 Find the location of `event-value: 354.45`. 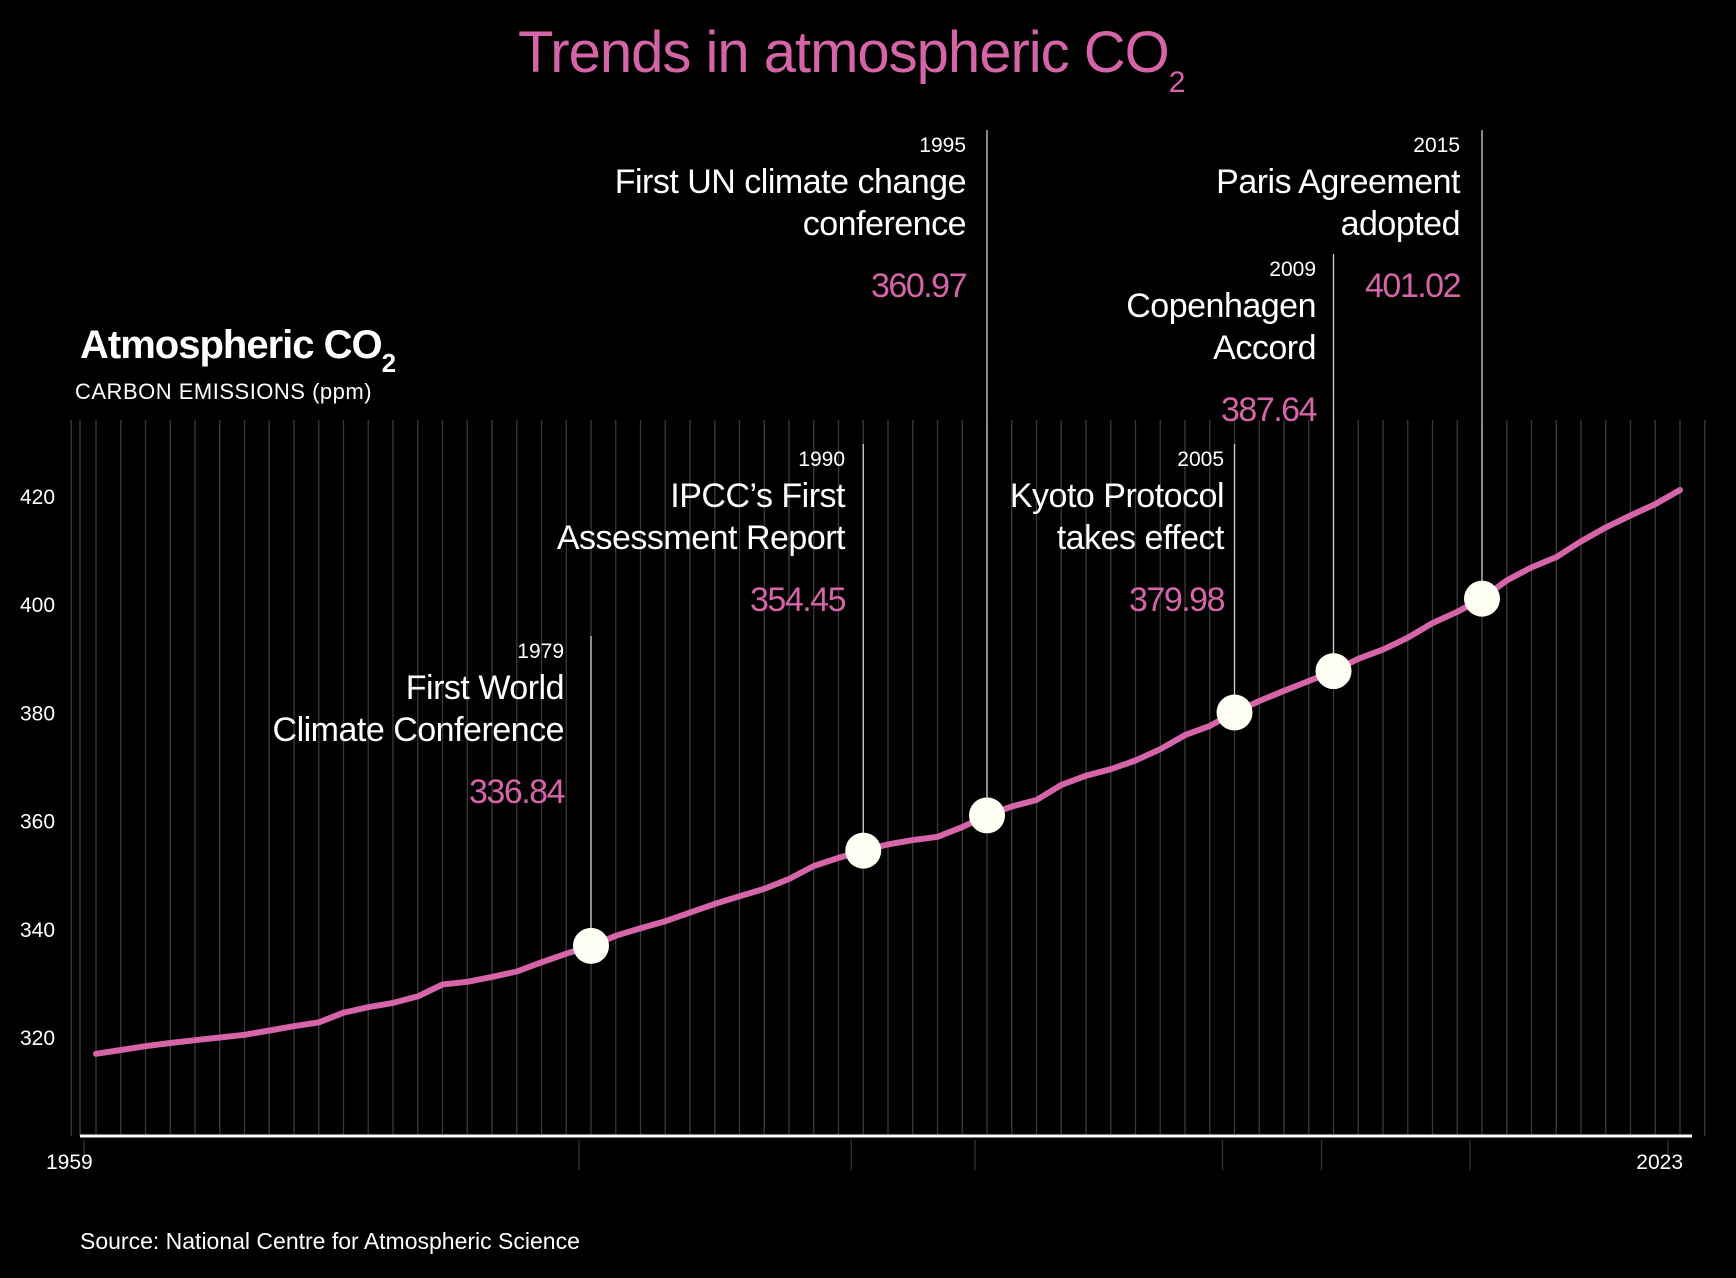

event-value: 354.45 is located at coordinates (798, 600).